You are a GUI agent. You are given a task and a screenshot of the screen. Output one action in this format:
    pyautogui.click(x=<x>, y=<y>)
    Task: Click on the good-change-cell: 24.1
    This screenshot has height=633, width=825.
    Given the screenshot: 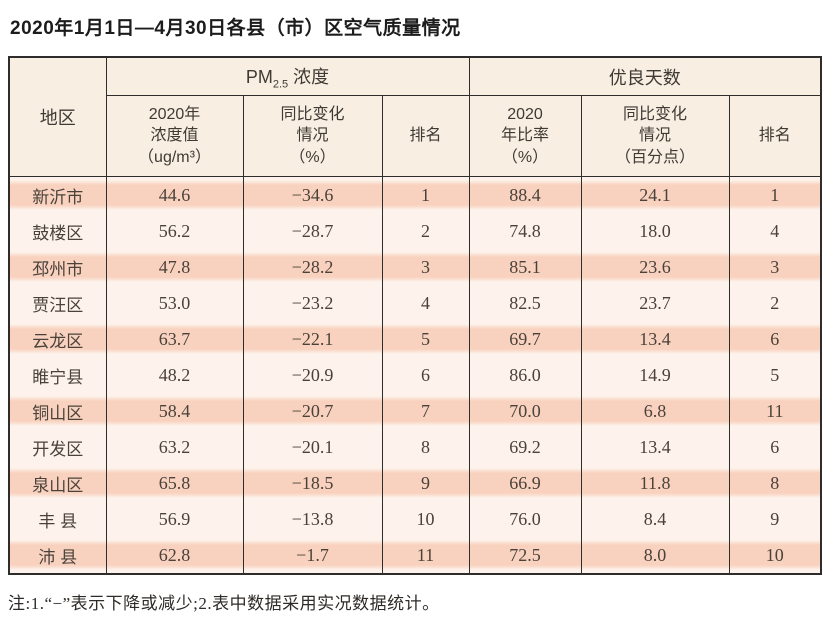 What is the action you would take?
    pyautogui.click(x=655, y=194)
    